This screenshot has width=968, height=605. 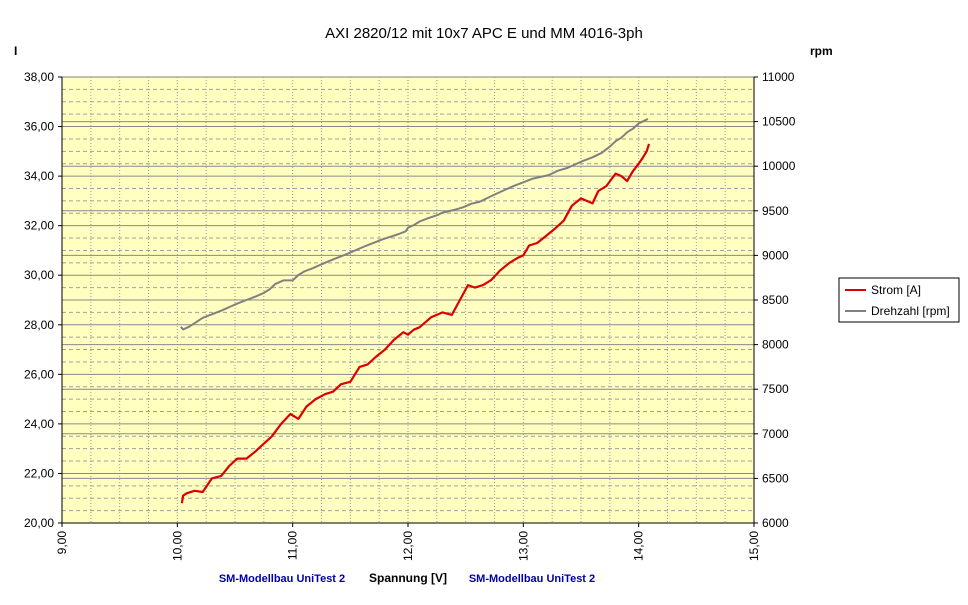 I want to click on x-tick-label: 15,00, so click(x=754, y=546).